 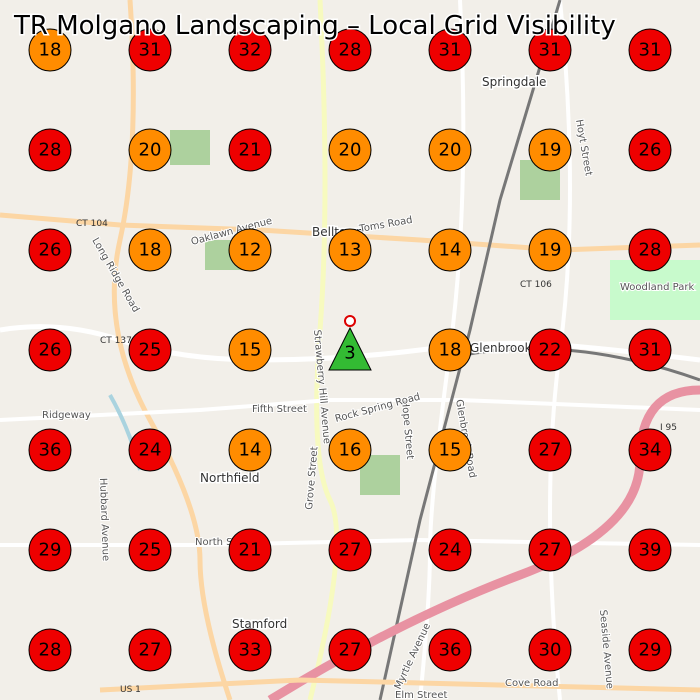 I want to click on map-label: Cove Road, so click(x=531, y=683).